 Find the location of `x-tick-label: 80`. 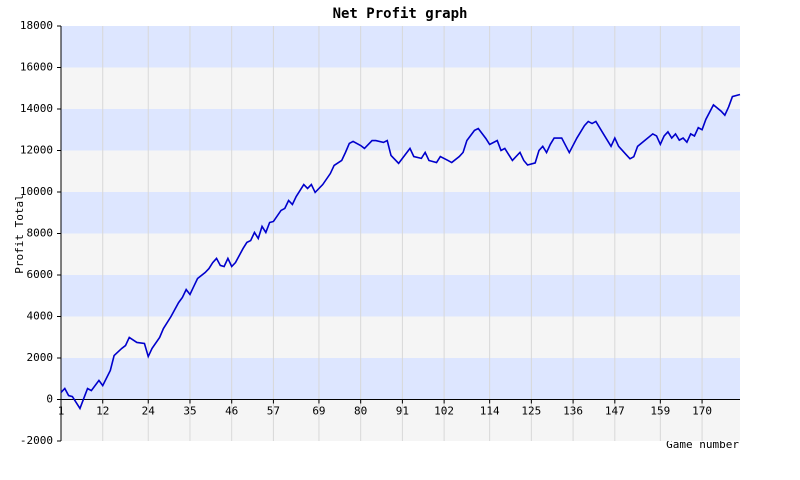

x-tick-label: 80 is located at coordinates (360, 411).